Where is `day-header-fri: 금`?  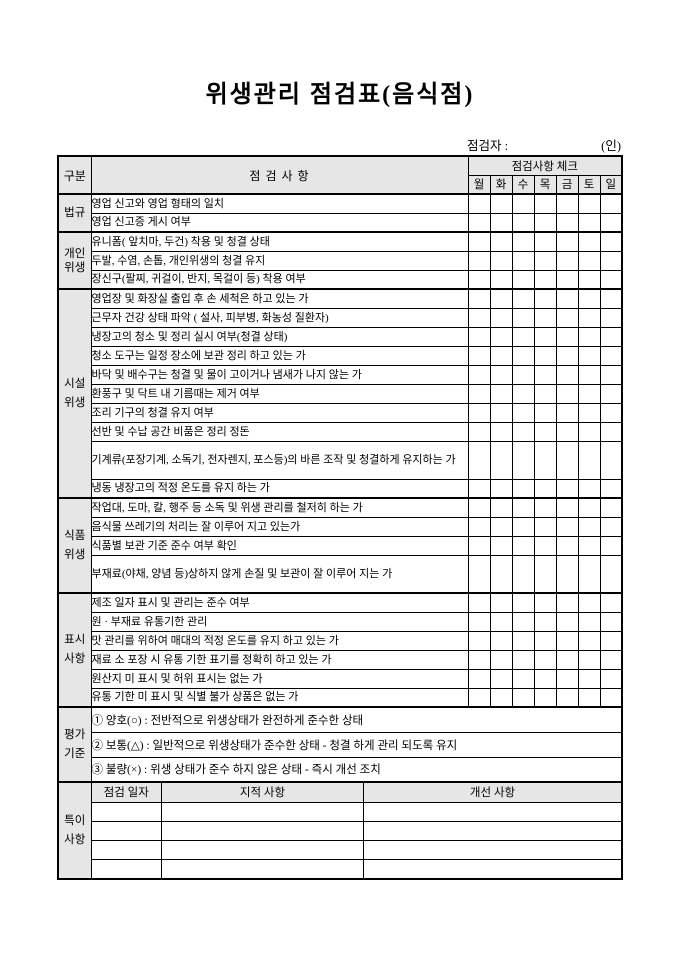
day-header-fri: 금 is located at coordinates (567, 184).